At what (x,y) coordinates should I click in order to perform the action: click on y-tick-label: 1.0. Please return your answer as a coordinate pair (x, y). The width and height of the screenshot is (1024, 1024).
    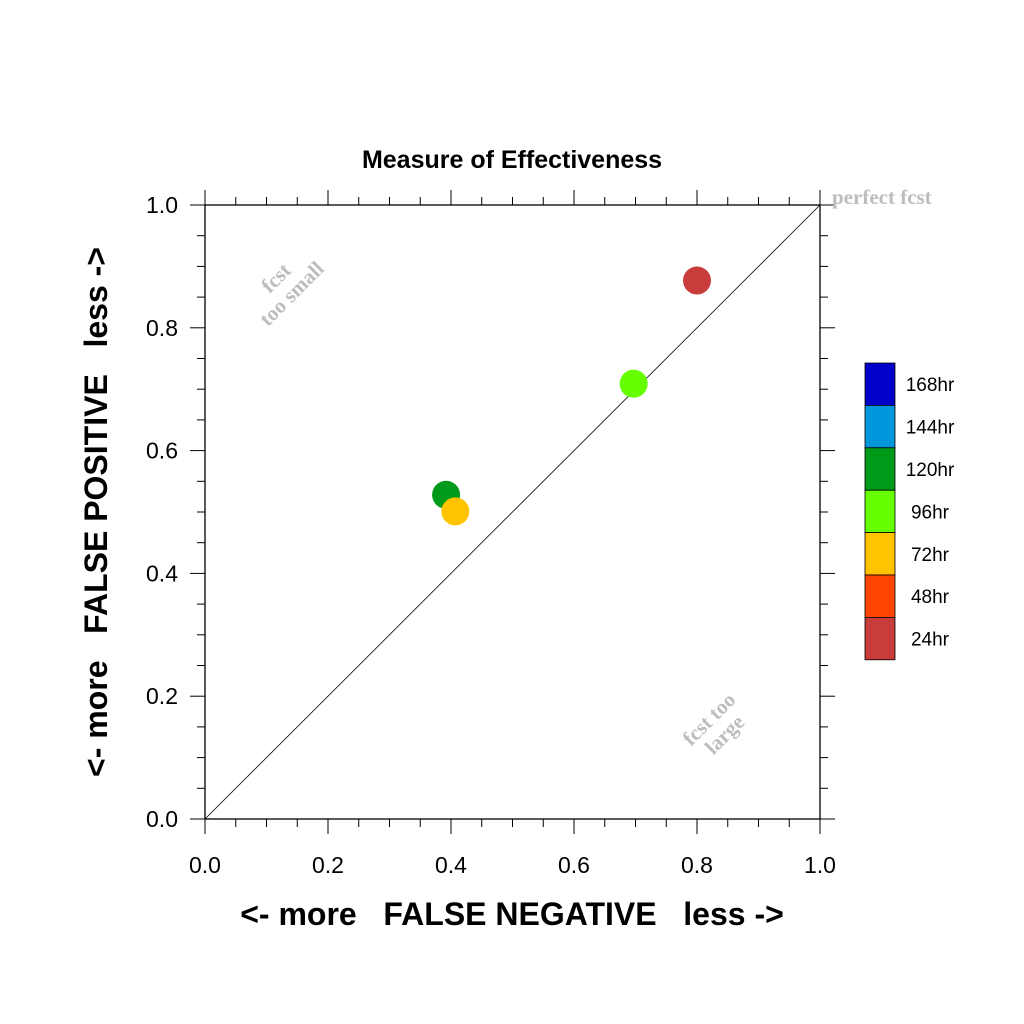
    Looking at the image, I should click on (162, 205).